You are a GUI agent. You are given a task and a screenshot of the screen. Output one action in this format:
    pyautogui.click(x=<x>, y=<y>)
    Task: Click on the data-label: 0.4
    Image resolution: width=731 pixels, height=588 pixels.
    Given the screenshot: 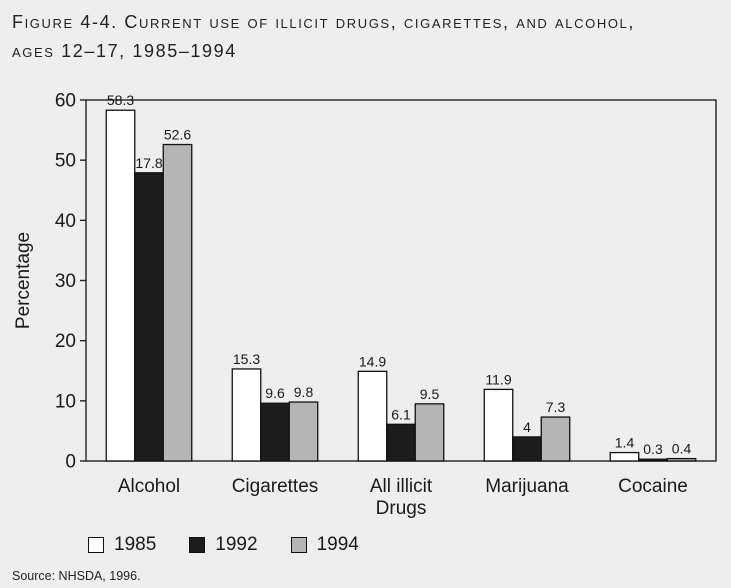 What is the action you would take?
    pyautogui.click(x=682, y=449)
    